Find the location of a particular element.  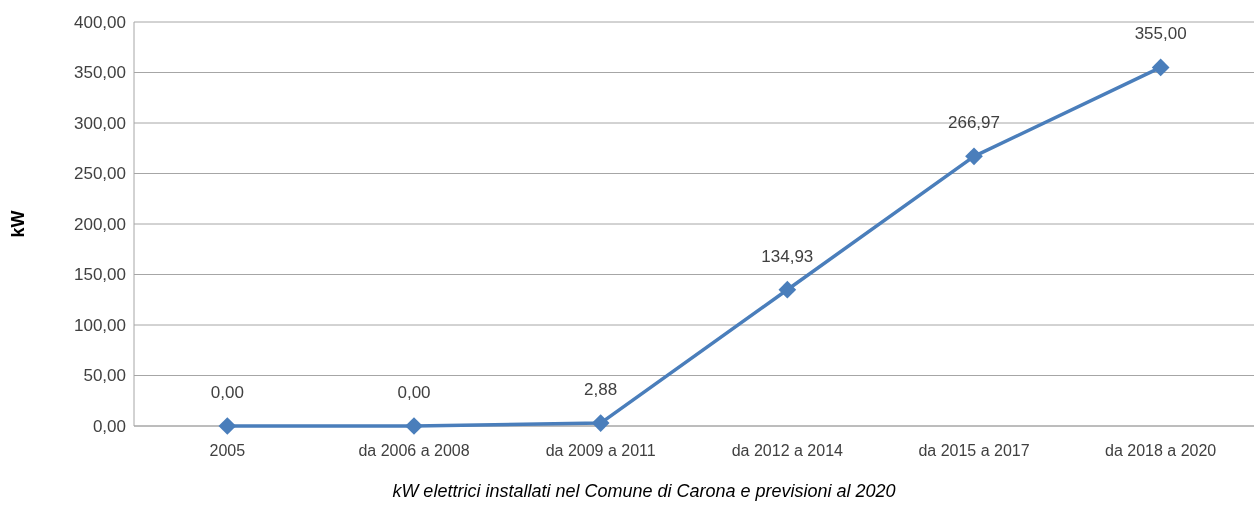

text: kW elettrici installati nel Comune di Carona e previsioni al 2020 is located at coordinates (644, 491).